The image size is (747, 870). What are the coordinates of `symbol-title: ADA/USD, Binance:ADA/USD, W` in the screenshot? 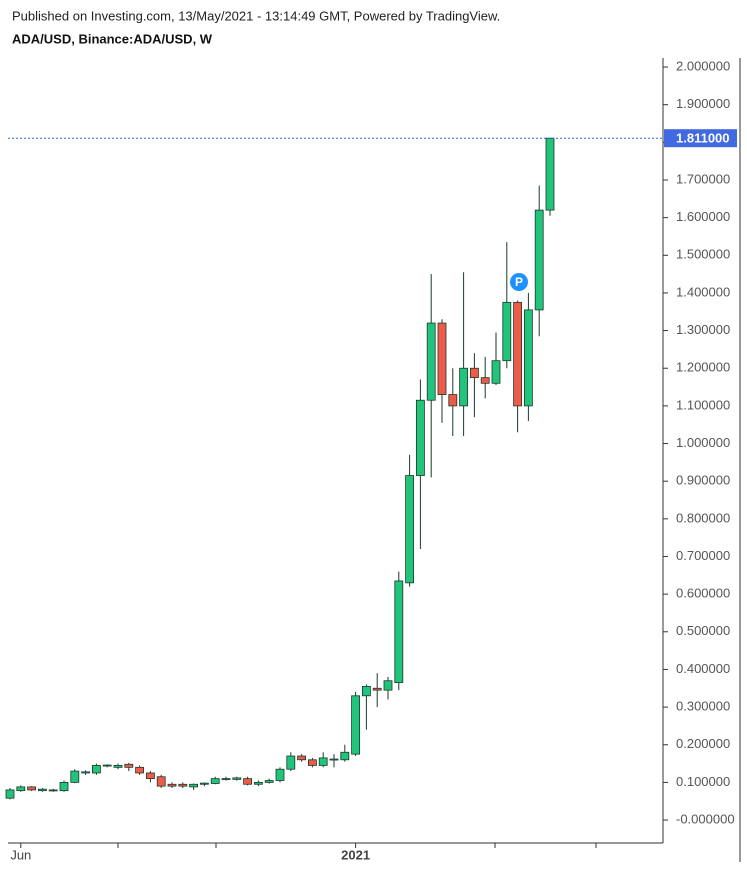 It's located at (112, 38).